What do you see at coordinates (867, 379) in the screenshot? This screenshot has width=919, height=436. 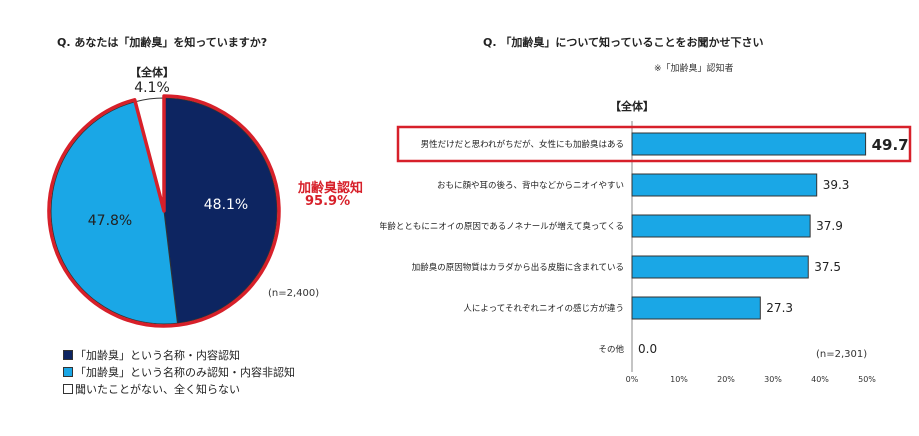 I see `x-tick-label: 50%` at bounding box center [867, 379].